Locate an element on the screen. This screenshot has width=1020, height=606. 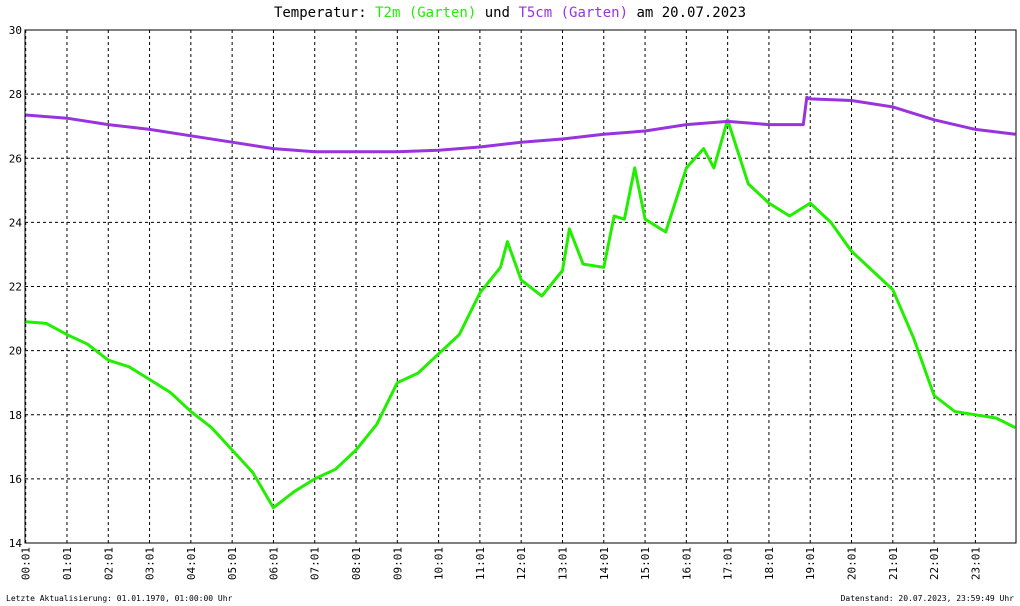
x-tick-label: 17:01 is located at coordinates (728, 563).